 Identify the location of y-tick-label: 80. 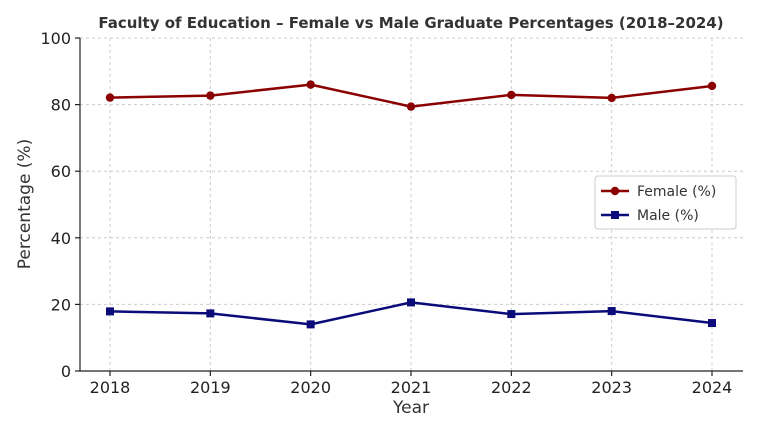
(61, 105).